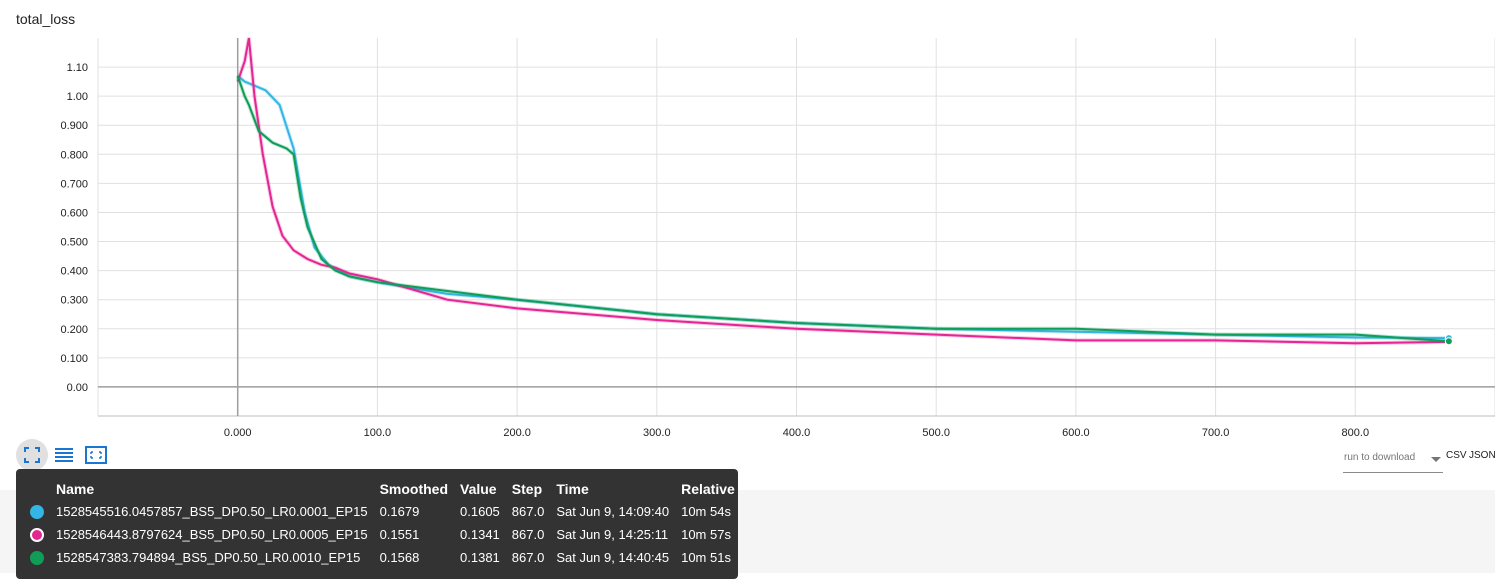 This screenshot has width=1495, height=579. I want to click on x-tick-label: 100.0, so click(378, 433).